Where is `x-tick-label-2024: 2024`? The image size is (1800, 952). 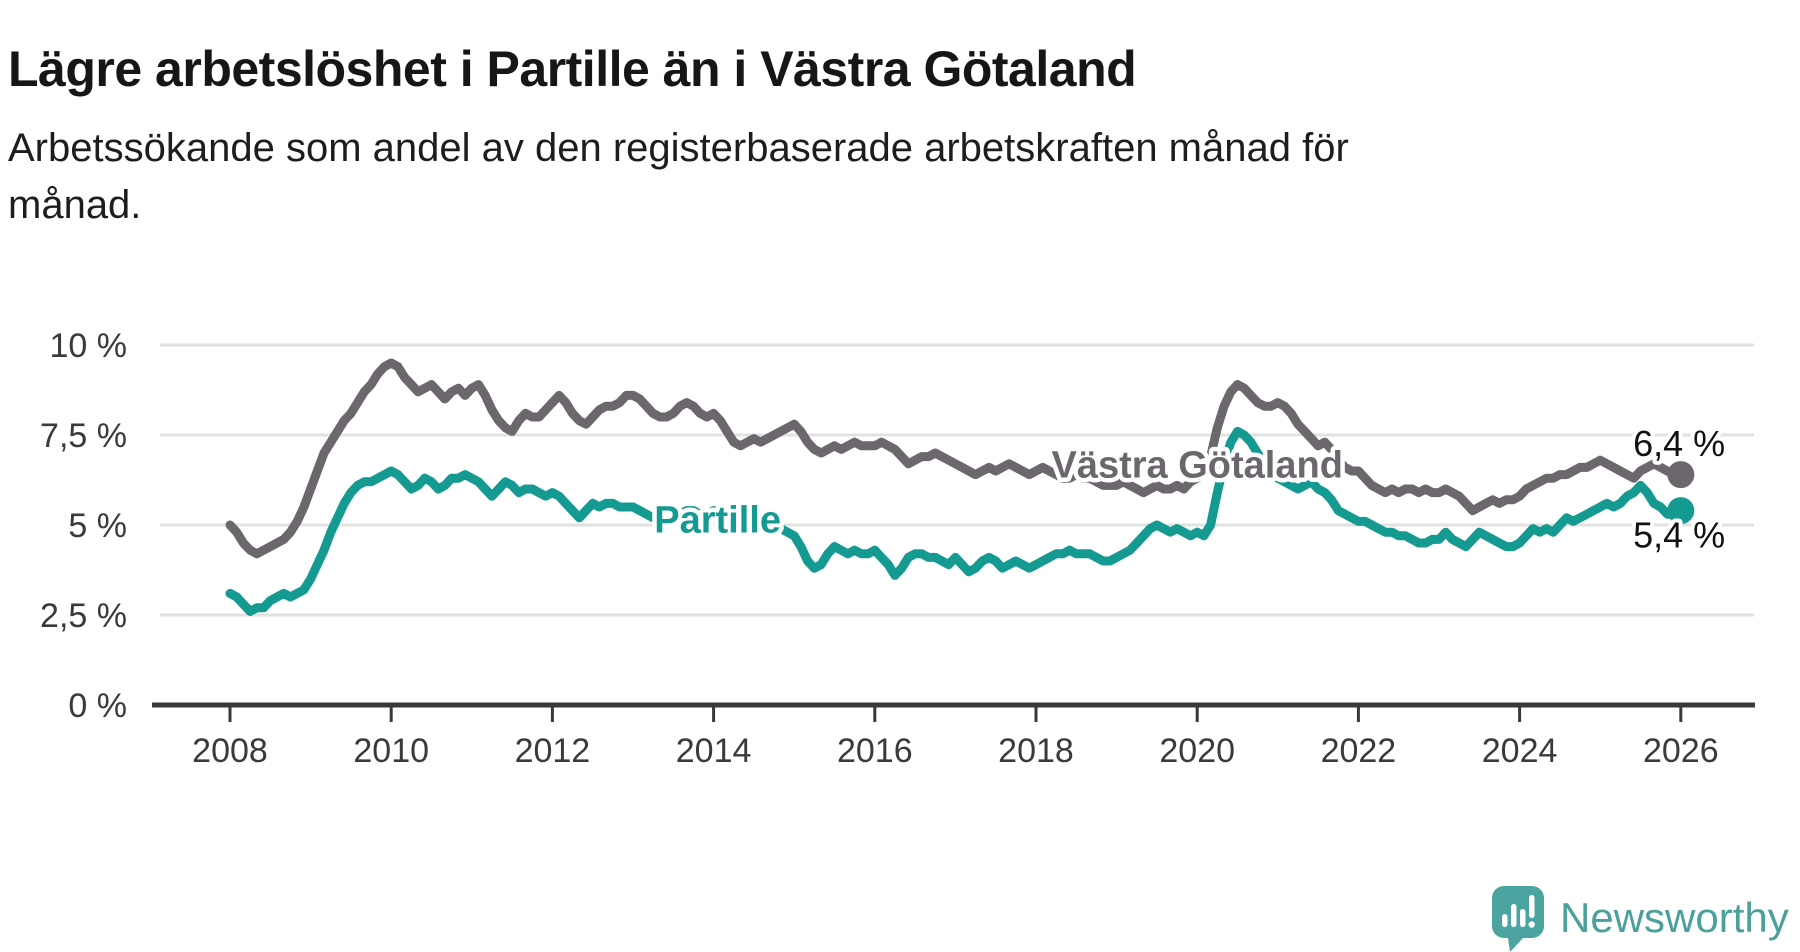 x-tick-label-2024: 2024 is located at coordinates (1520, 751).